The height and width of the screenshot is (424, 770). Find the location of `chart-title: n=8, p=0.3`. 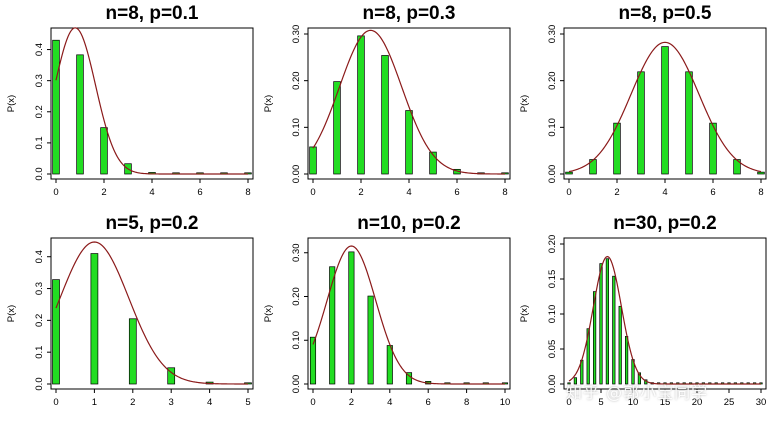

chart-title: n=8, p=0.3 is located at coordinates (409, 13).